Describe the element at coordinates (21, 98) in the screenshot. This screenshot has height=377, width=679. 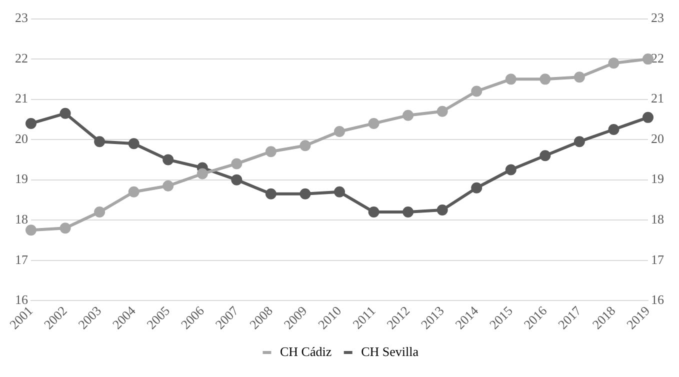
I see `y-tick-label: 21` at that location.